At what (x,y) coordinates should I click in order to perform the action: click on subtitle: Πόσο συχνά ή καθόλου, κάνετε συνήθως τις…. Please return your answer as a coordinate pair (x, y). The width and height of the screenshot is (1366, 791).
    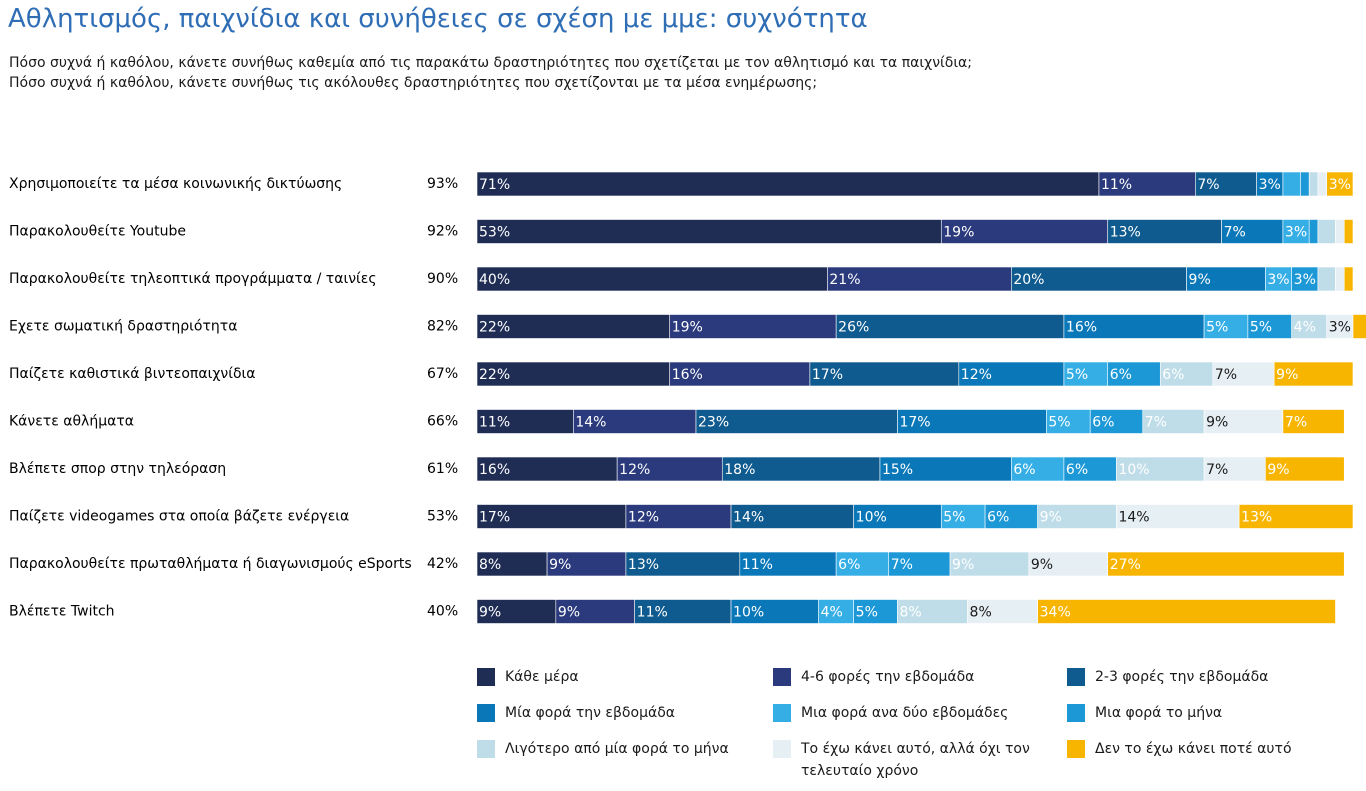
    Looking at the image, I should click on (413, 83).